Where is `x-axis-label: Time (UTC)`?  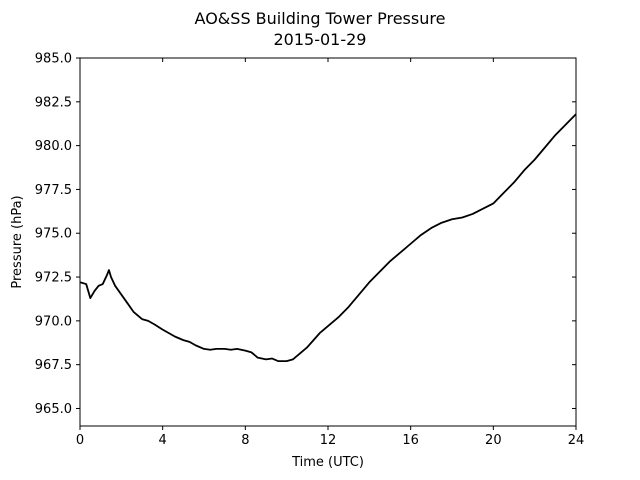
x-axis-label: Time (UTC) is located at coordinates (327, 462).